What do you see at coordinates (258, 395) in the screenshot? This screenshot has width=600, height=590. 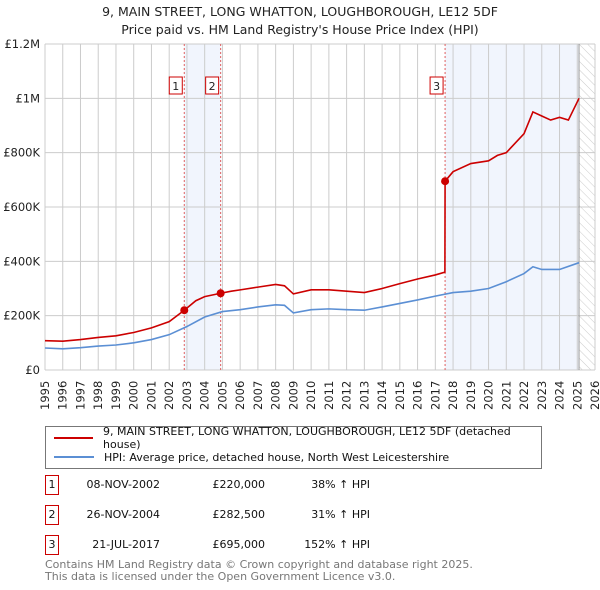 I see `x-tick-label: 2007` at bounding box center [258, 395].